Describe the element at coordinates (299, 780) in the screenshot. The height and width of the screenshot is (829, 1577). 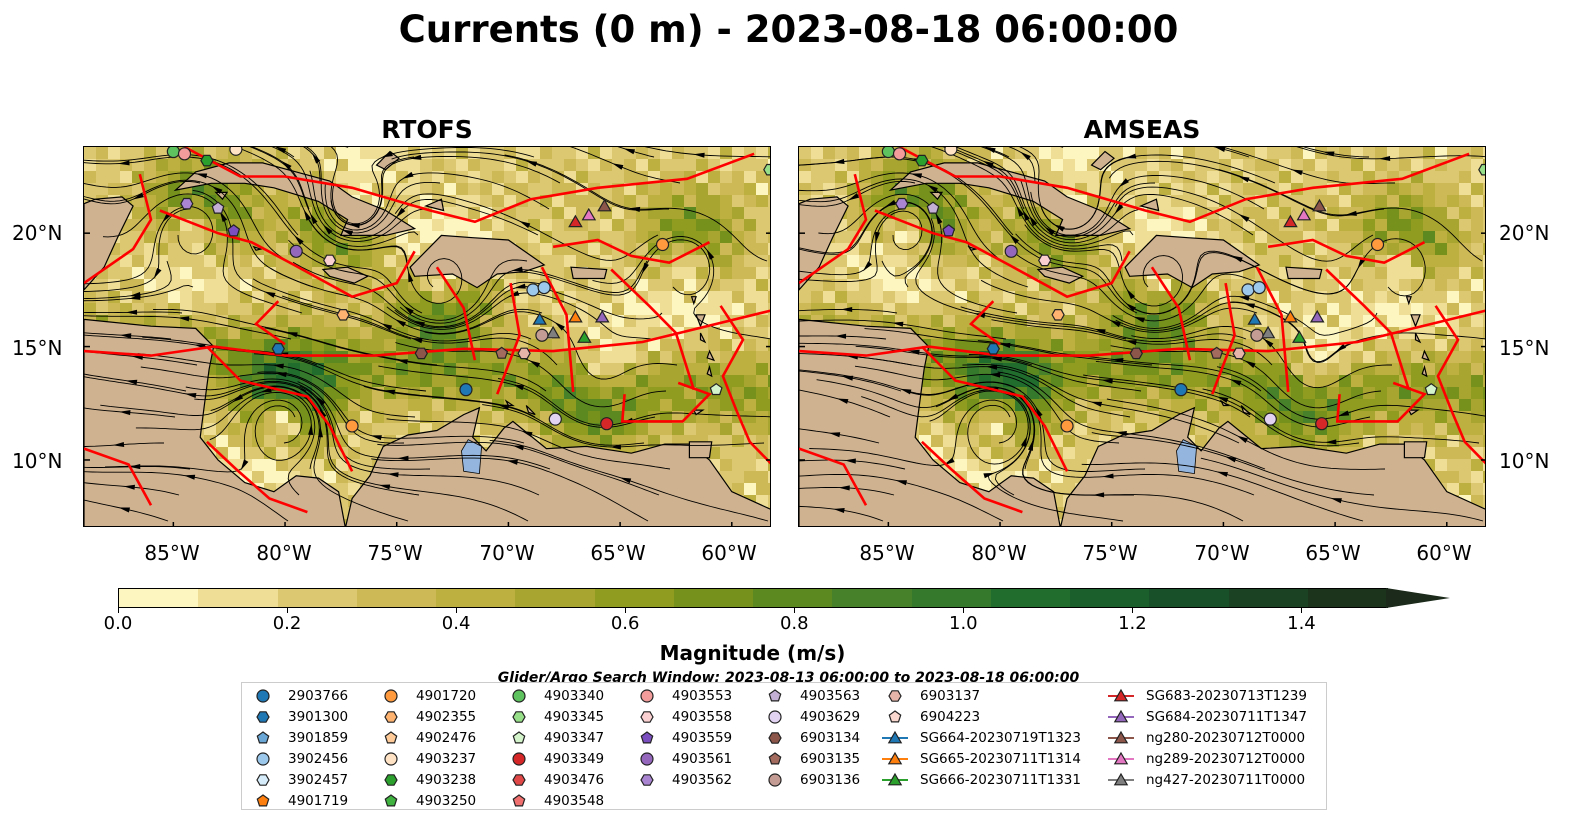
I see `legend-item: 3902457` at that location.